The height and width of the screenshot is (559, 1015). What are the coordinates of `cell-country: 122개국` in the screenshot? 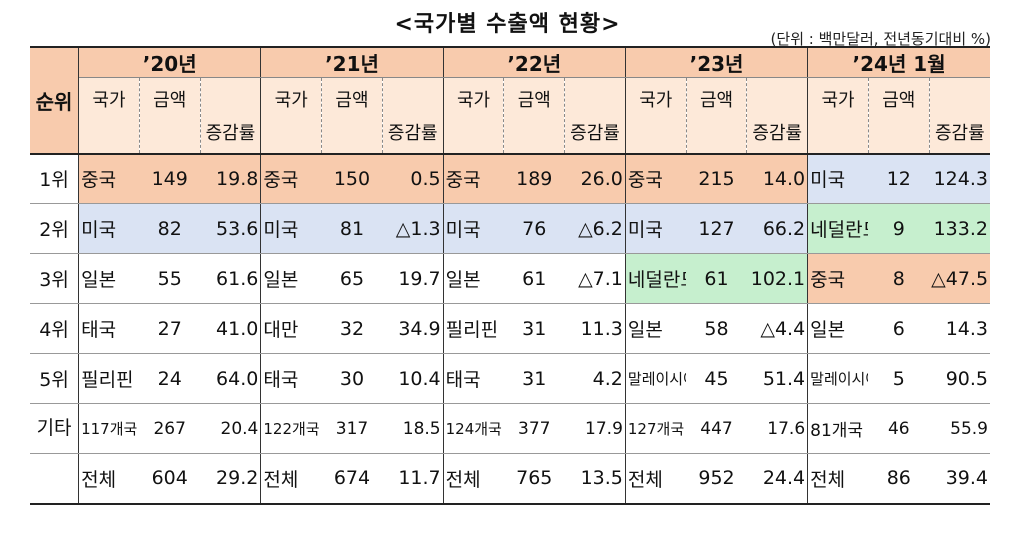 It's located at (291, 428).